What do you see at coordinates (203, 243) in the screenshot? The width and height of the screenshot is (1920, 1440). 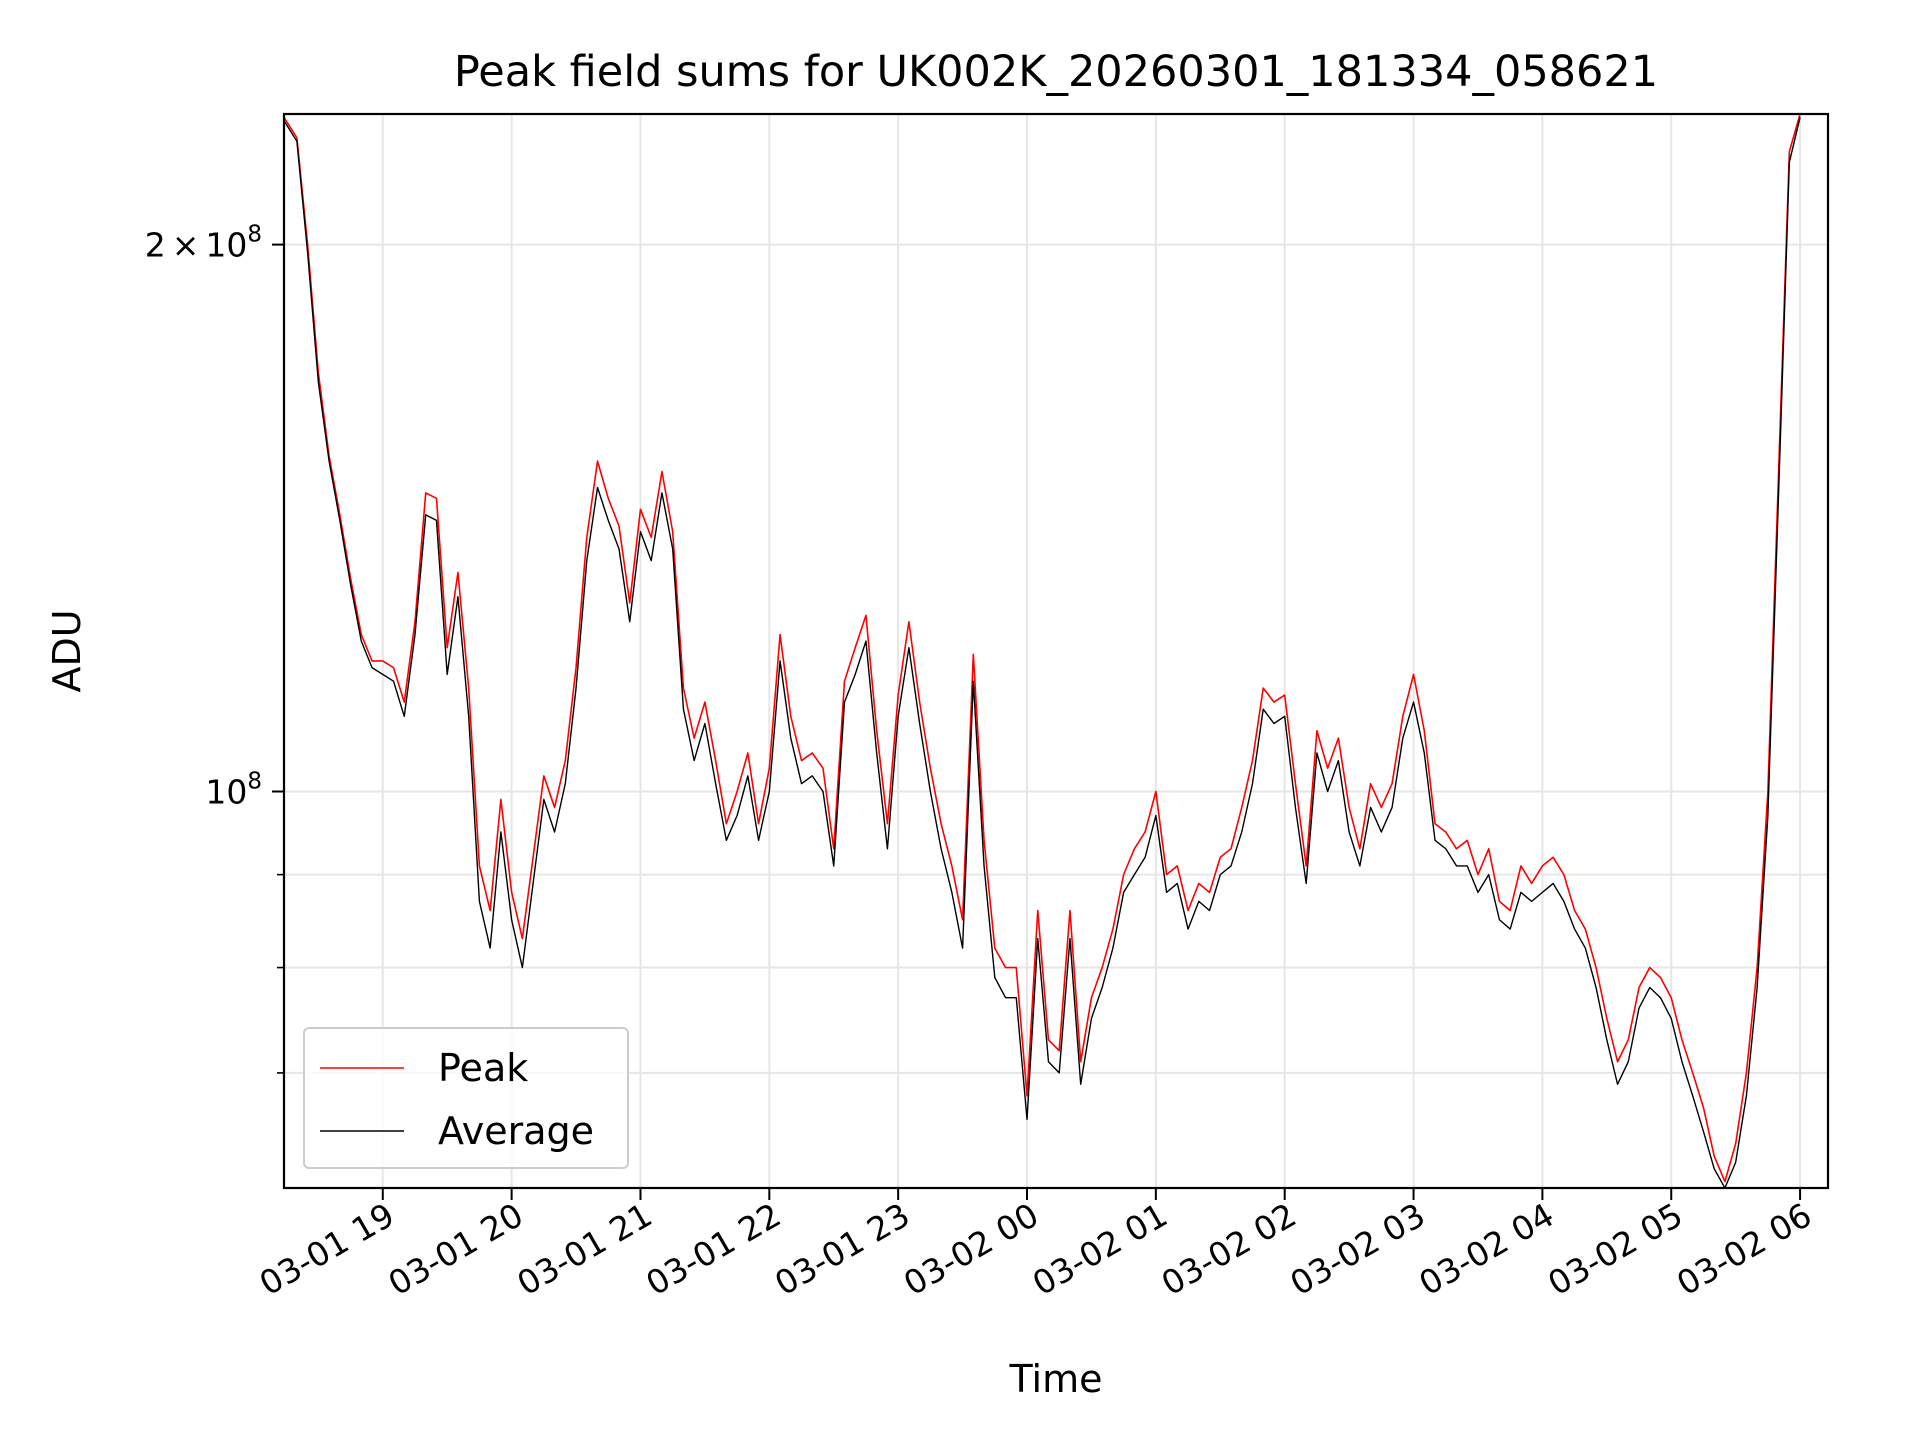 I see `y-tick-label: 2 × 108` at bounding box center [203, 243].